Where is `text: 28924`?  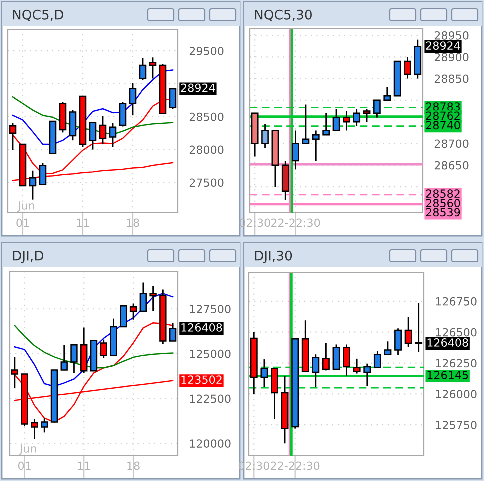 text: 28924 is located at coordinates (198, 88).